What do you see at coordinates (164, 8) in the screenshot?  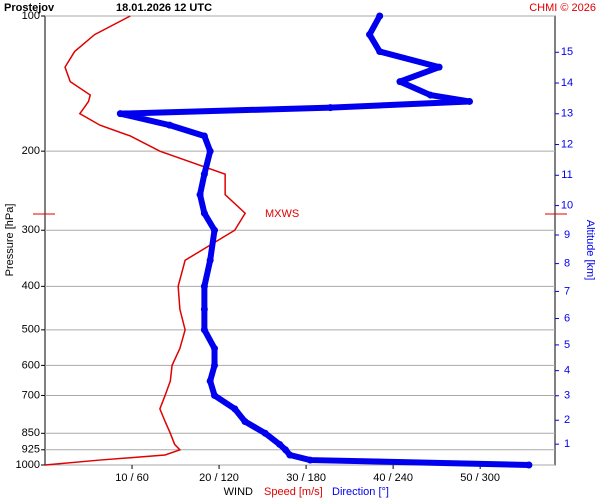 I see `chart-subtitle: 18.01.2026 12 UTC` at bounding box center [164, 8].